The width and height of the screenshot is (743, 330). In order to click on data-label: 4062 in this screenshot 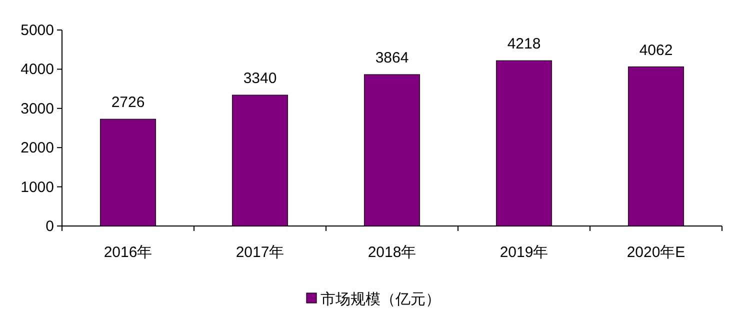, I will do `click(656, 50)`.